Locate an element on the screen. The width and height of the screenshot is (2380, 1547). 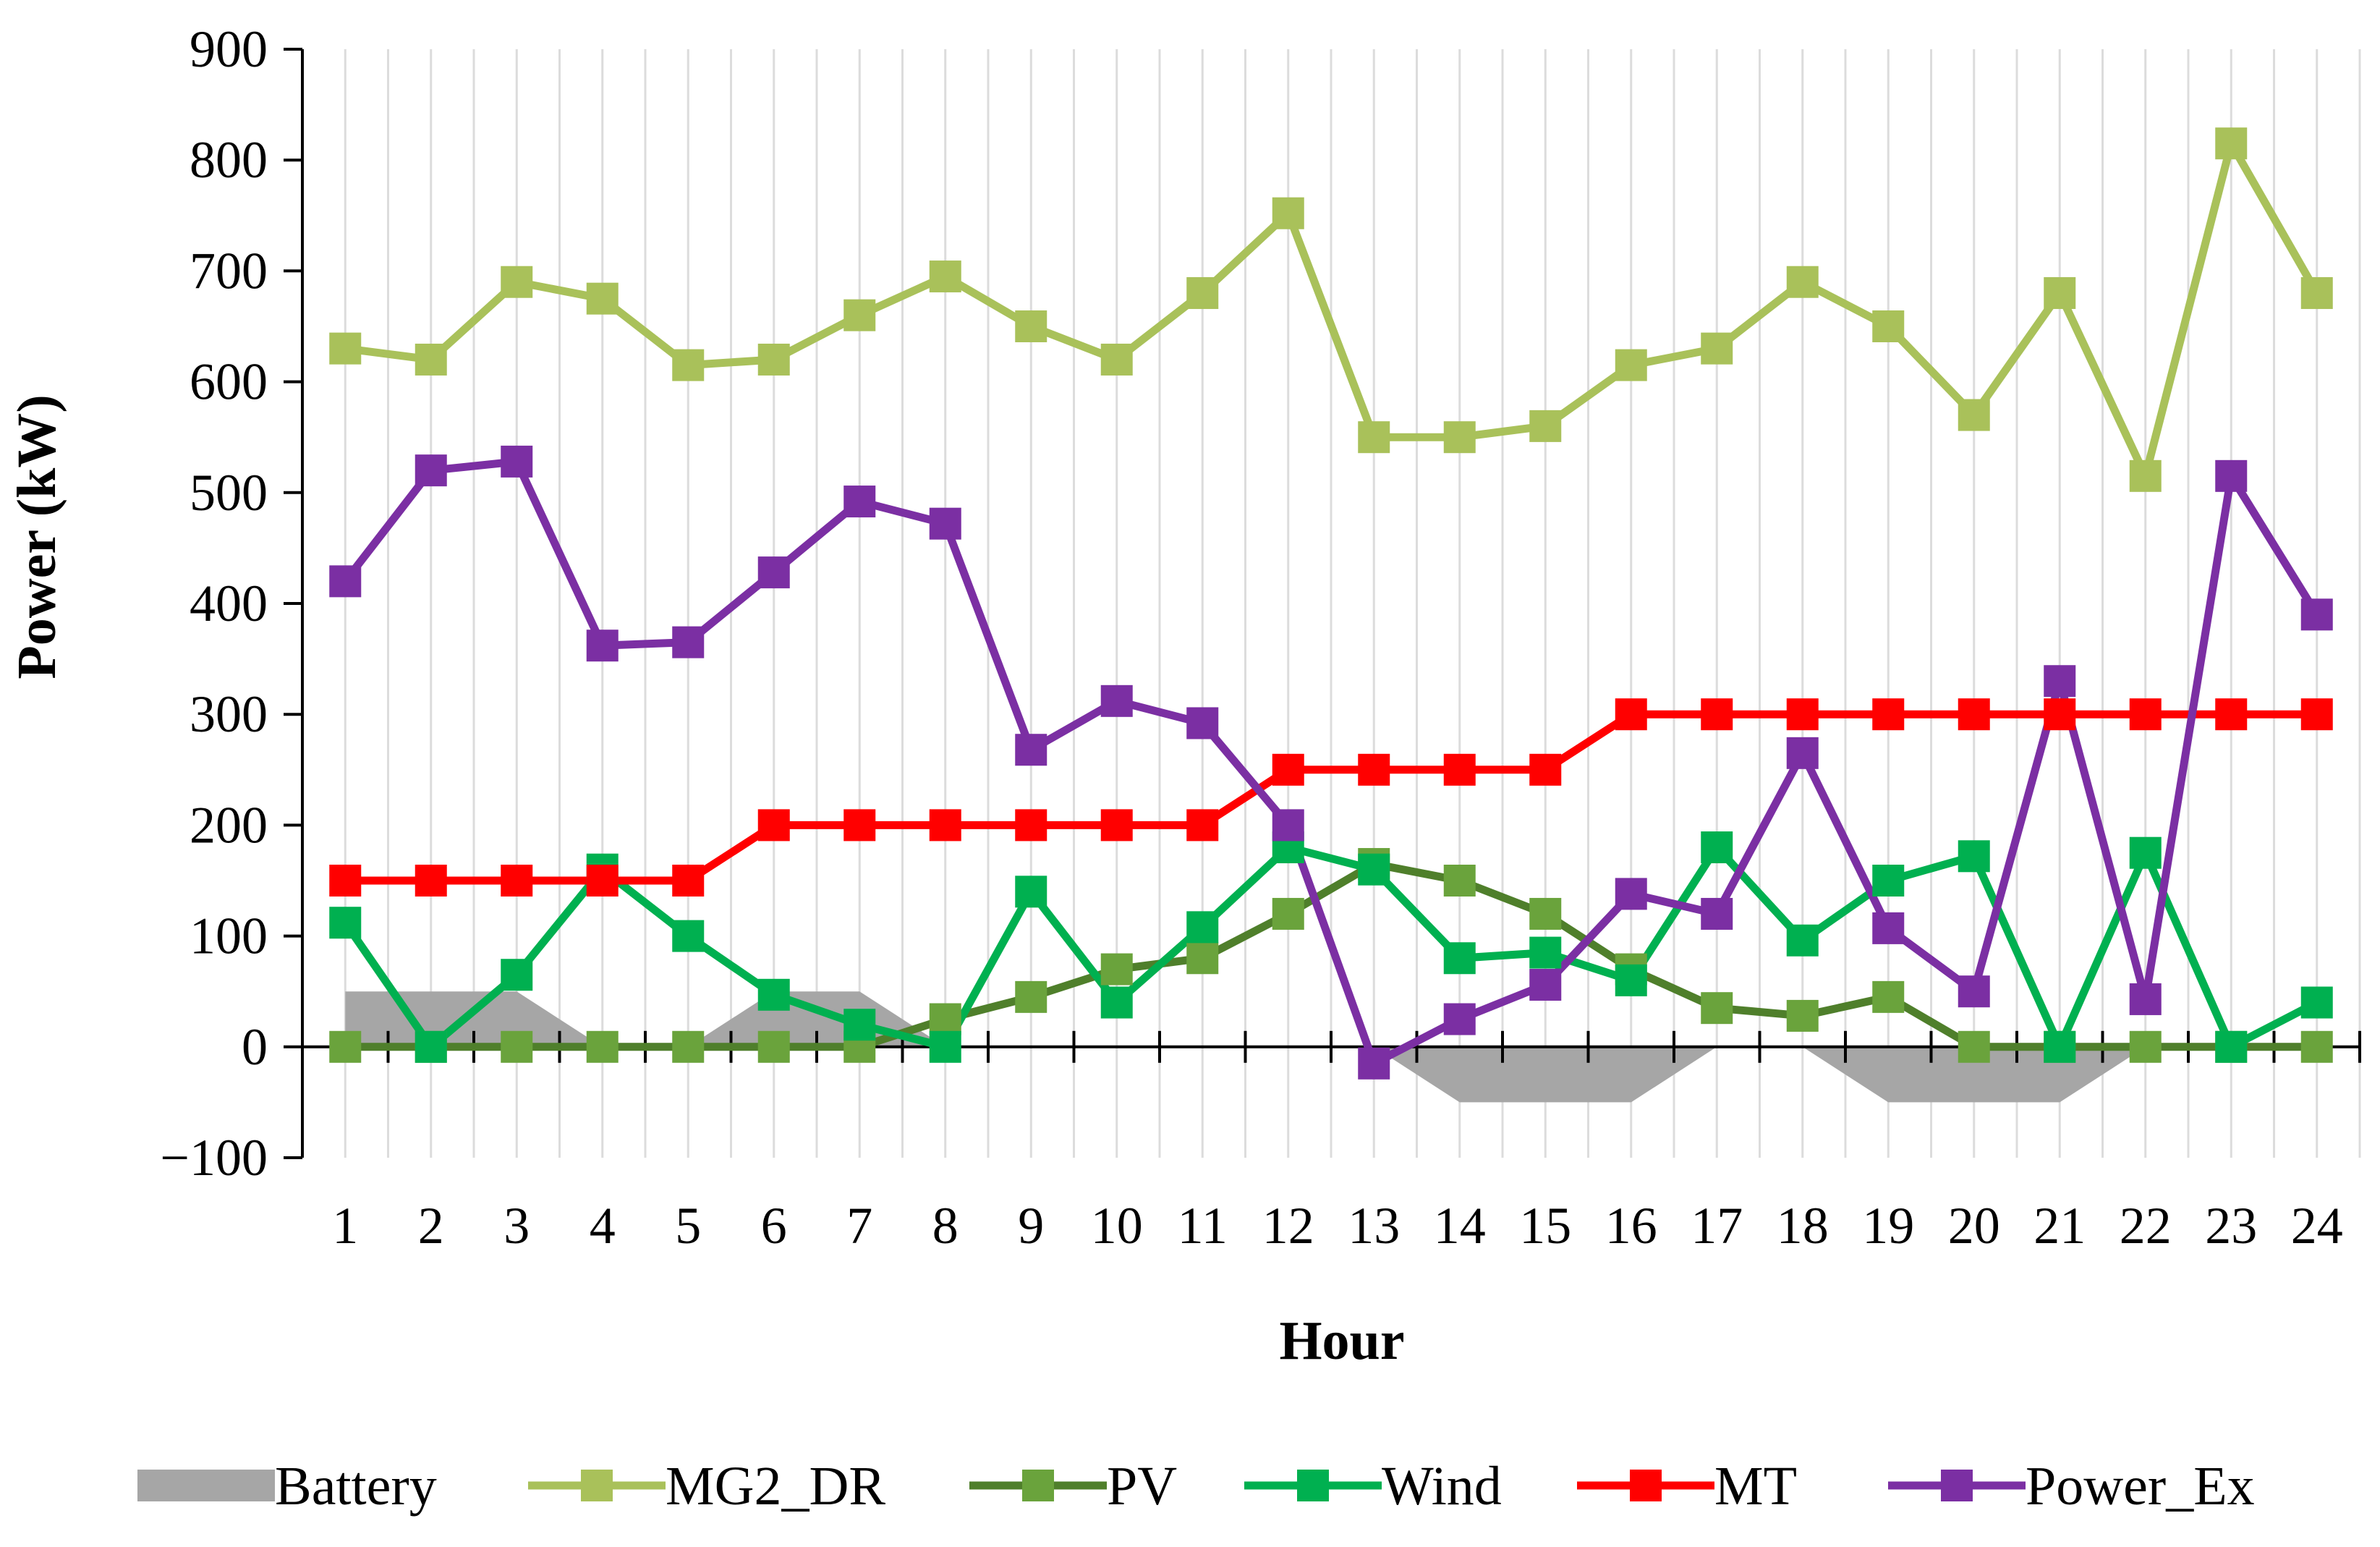
x-tick-label: 11 is located at coordinates (1203, 1226).